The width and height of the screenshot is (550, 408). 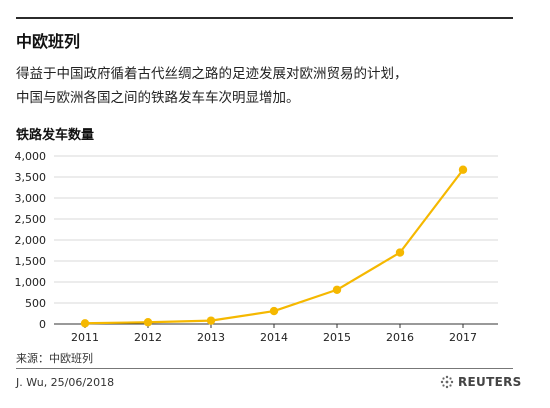 What do you see at coordinates (31, 282) in the screenshot?
I see `y-tick-label: 1,000` at bounding box center [31, 282].